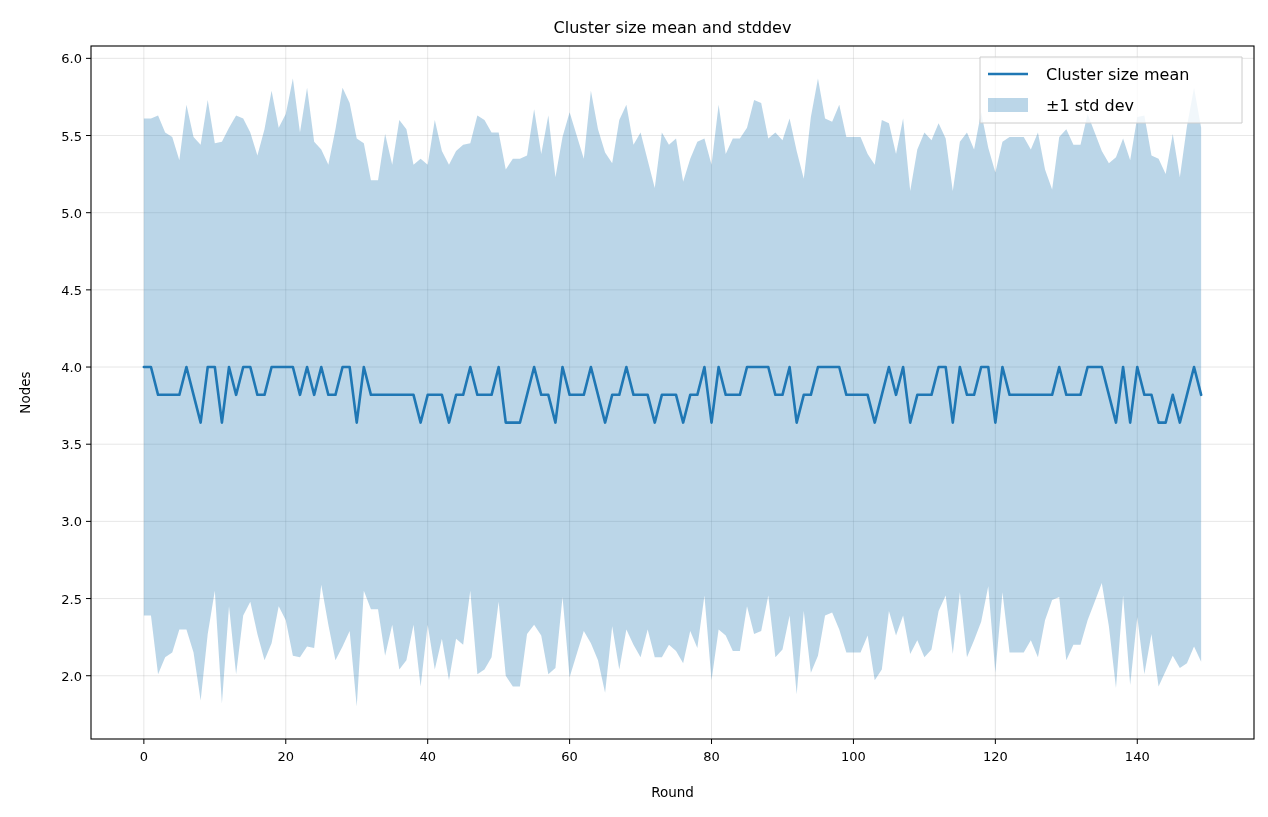 This screenshot has height=817, width=1268. Describe the element at coordinates (71, 368) in the screenshot. I see `y-tick-label: 4.0` at that location.